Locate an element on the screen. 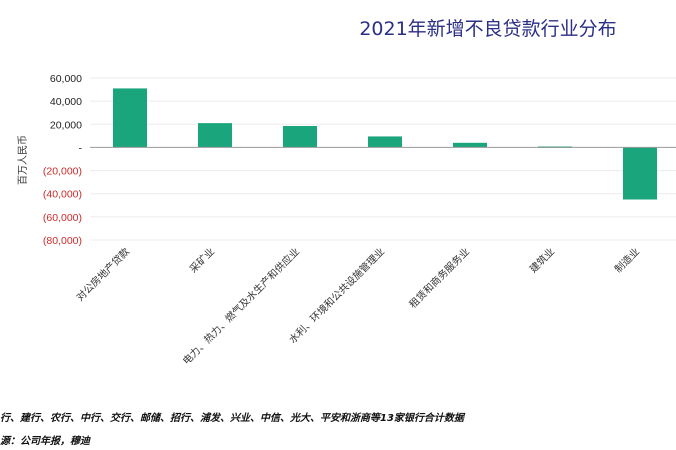  x-tick-label: 对公房地产贷款 is located at coordinates (102, 274).